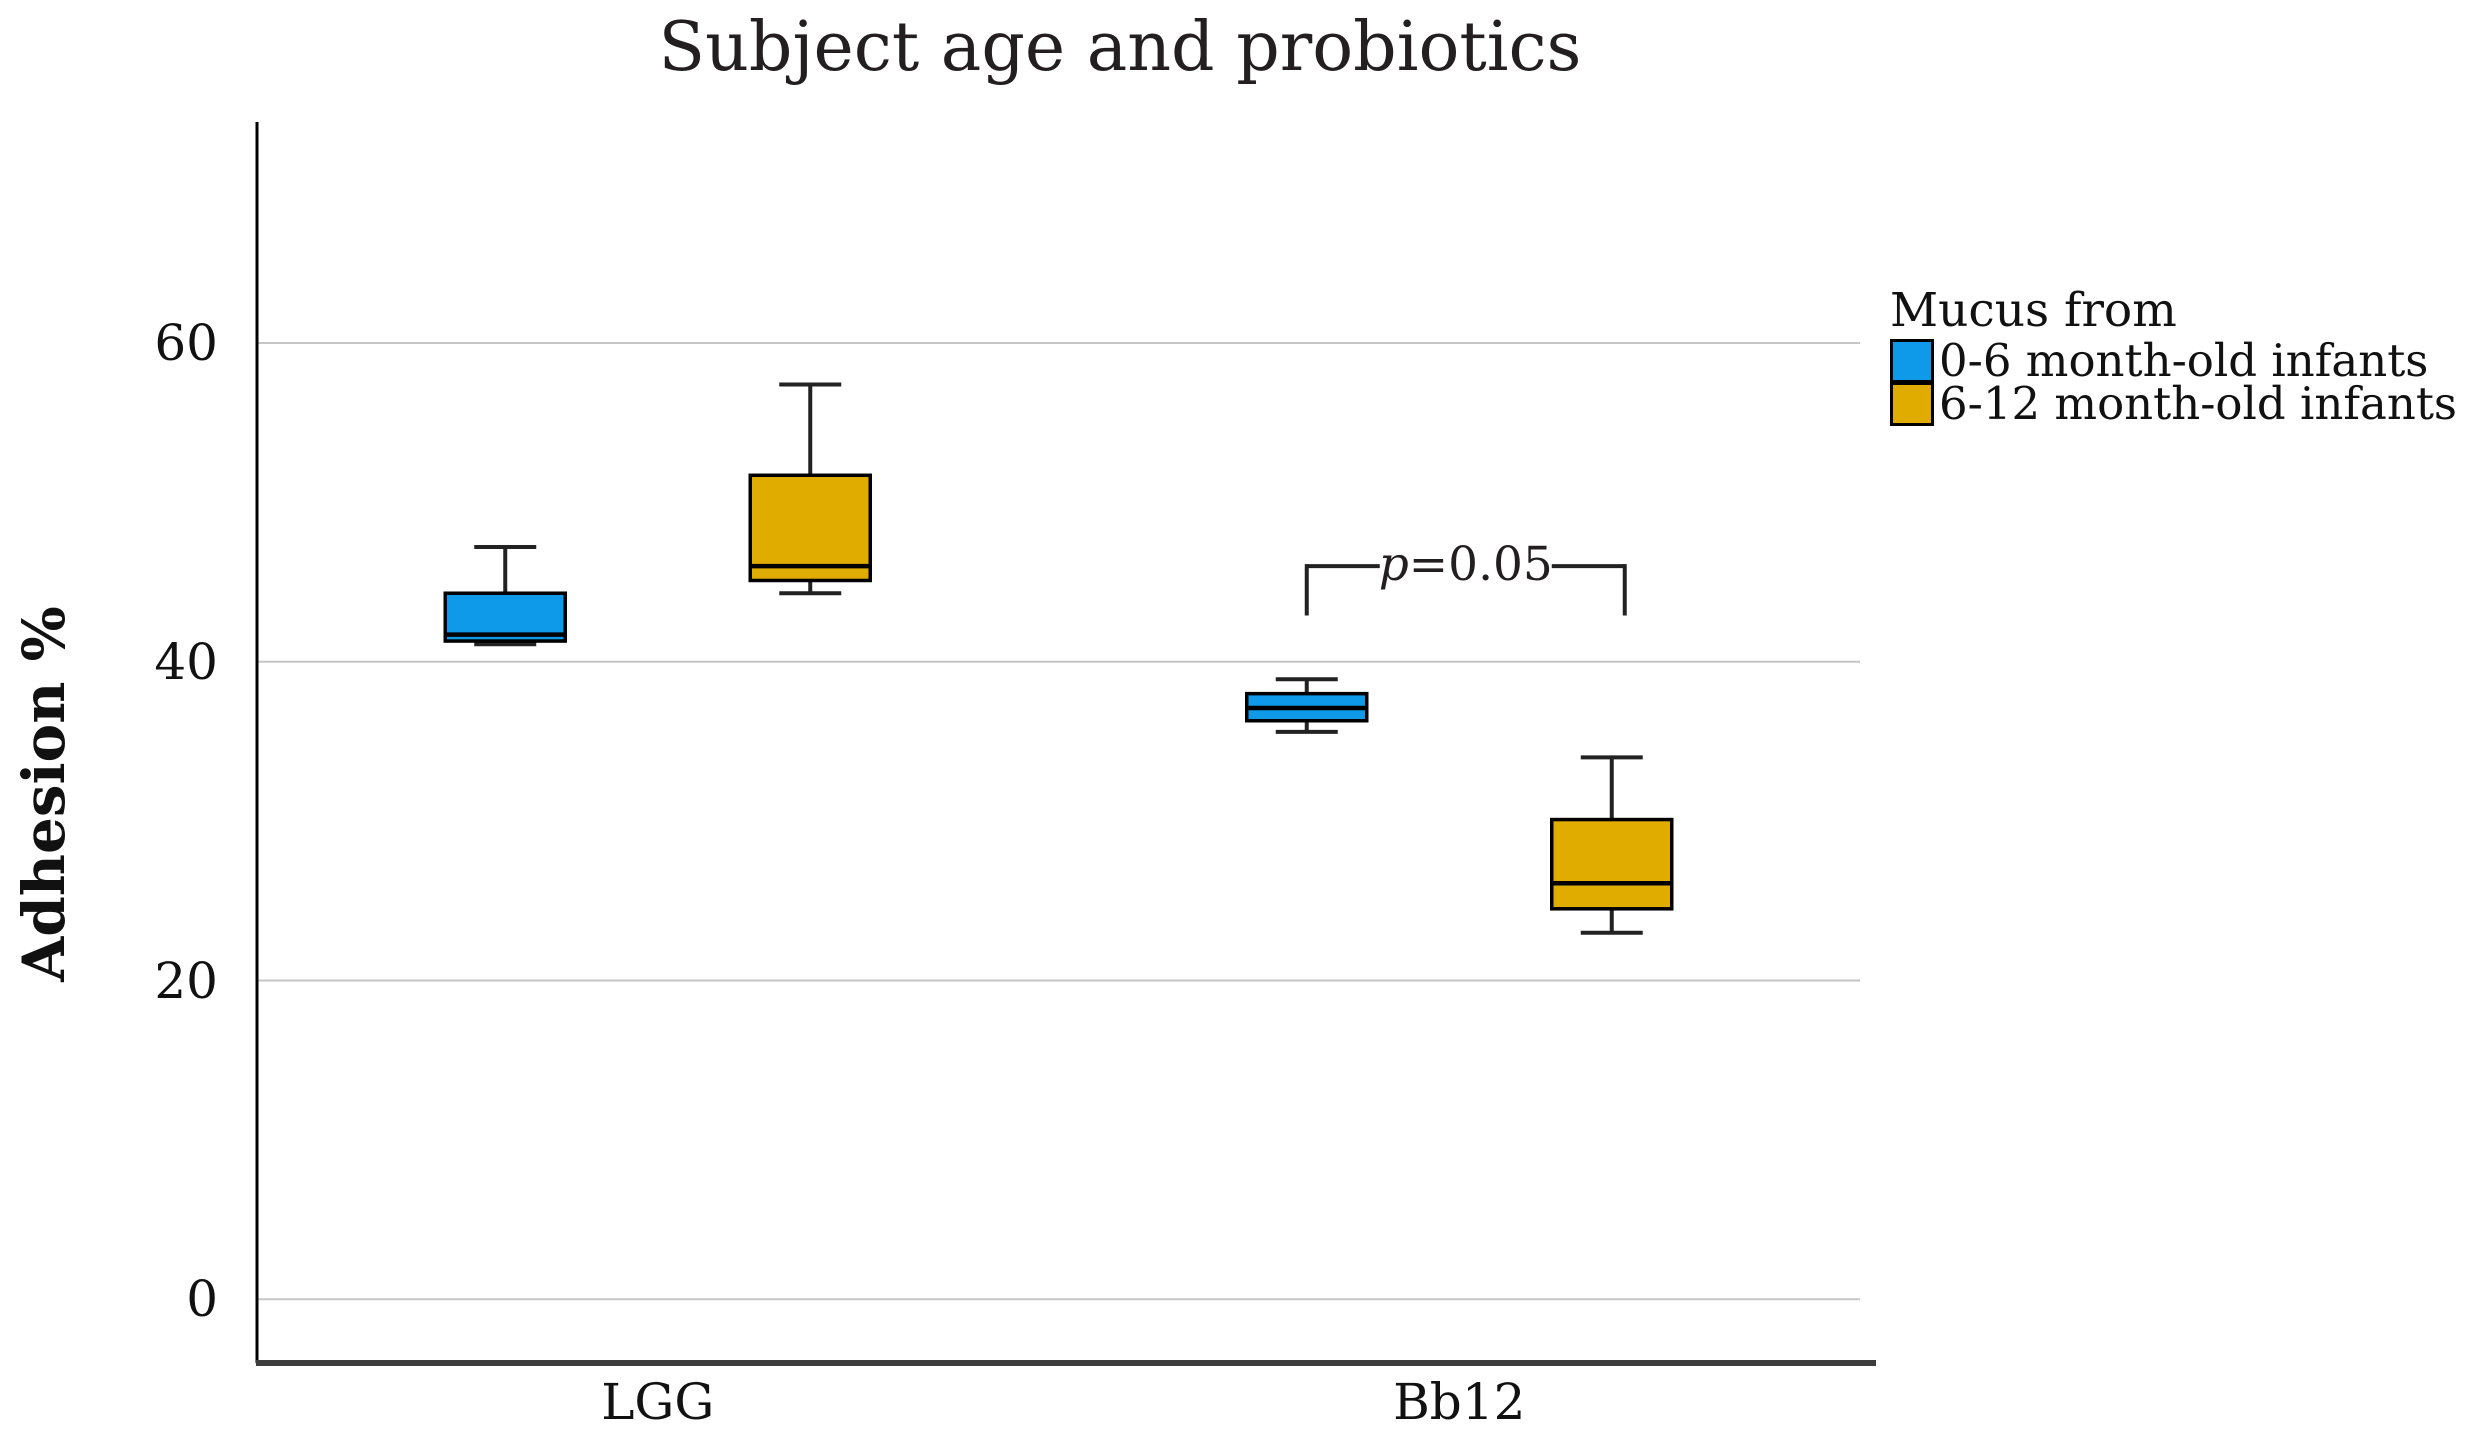 Image resolution: width=2471 pixels, height=1433 pixels. Describe the element at coordinates (1912, 403) in the screenshot. I see `legend-swatch-gold` at that location.